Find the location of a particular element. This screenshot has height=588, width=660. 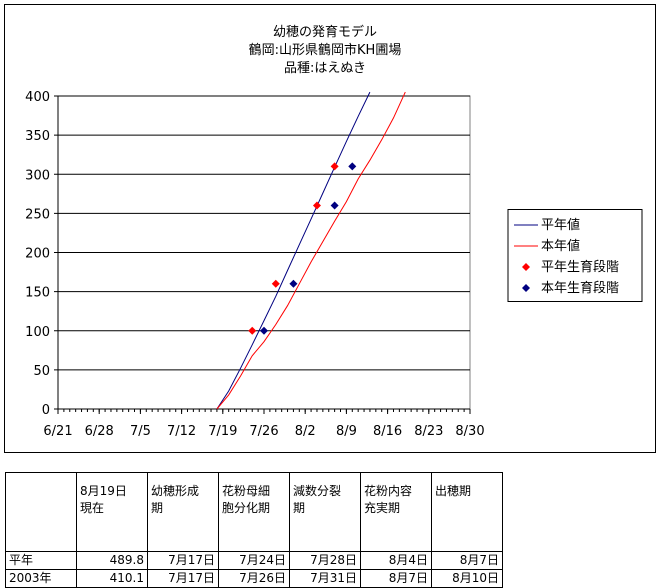

table-cell: 7月31日 is located at coordinates (325, 578).